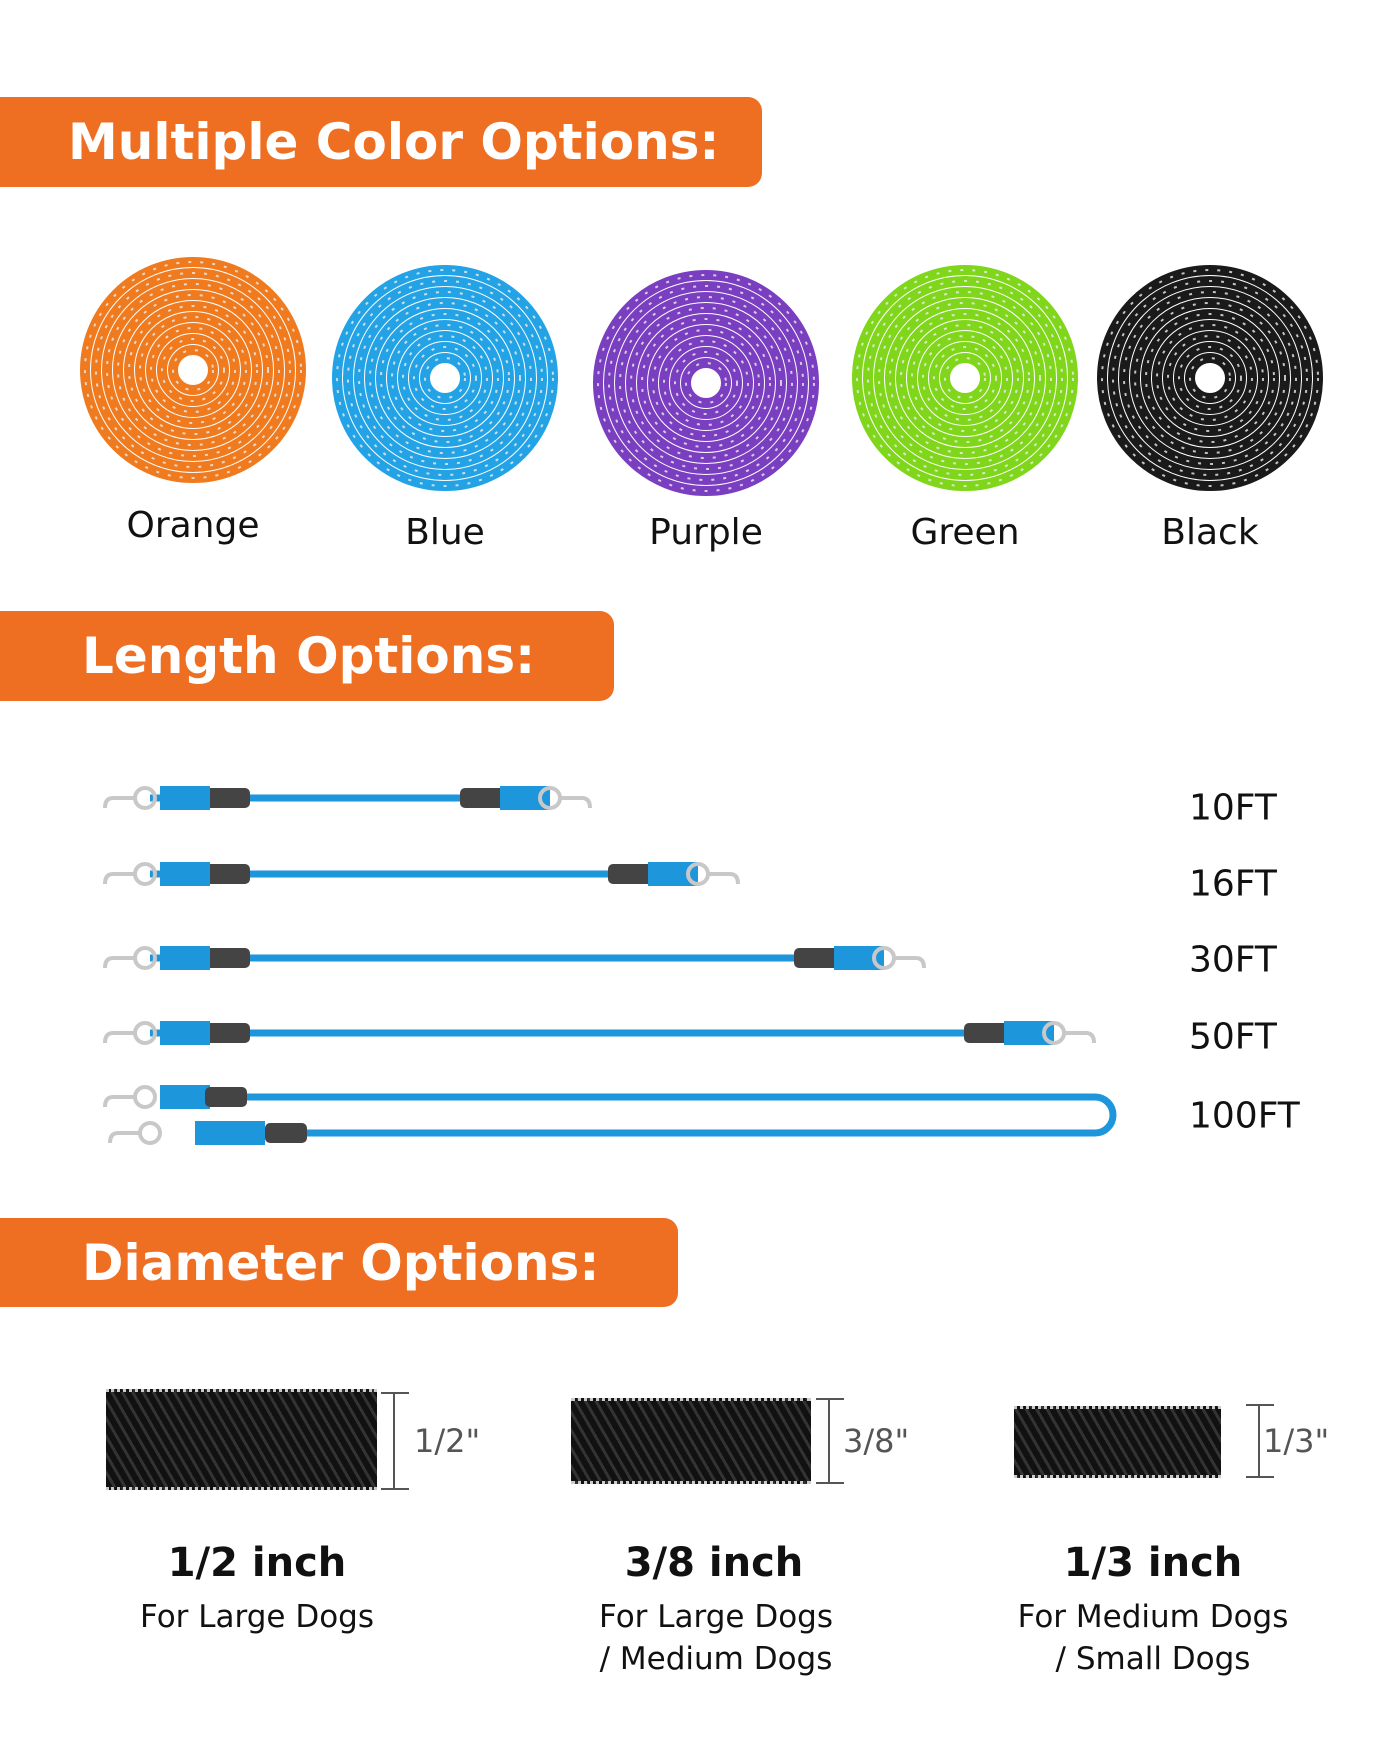 This screenshot has width=1400, height=1750. Describe the element at coordinates (673, 1115) in the screenshot. I see `leash-line` at that location.